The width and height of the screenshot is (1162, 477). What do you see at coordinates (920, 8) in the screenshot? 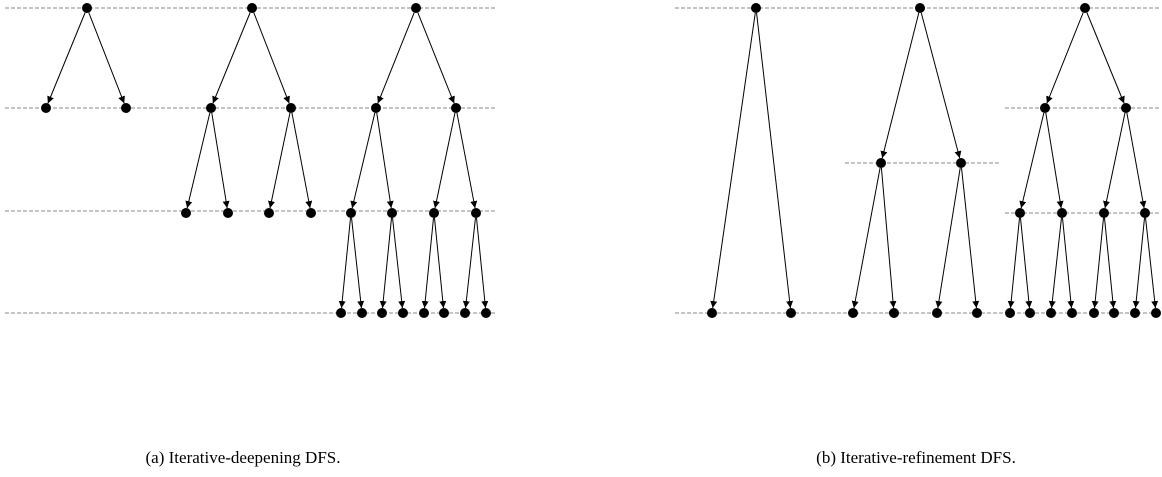
I see `b-tree-2-node` at bounding box center [920, 8].